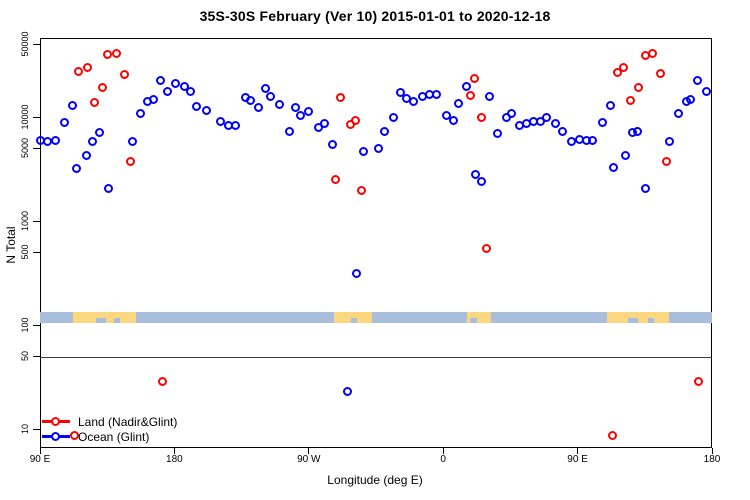  I want to click on y-tick-label: 50, so click(25, 356).